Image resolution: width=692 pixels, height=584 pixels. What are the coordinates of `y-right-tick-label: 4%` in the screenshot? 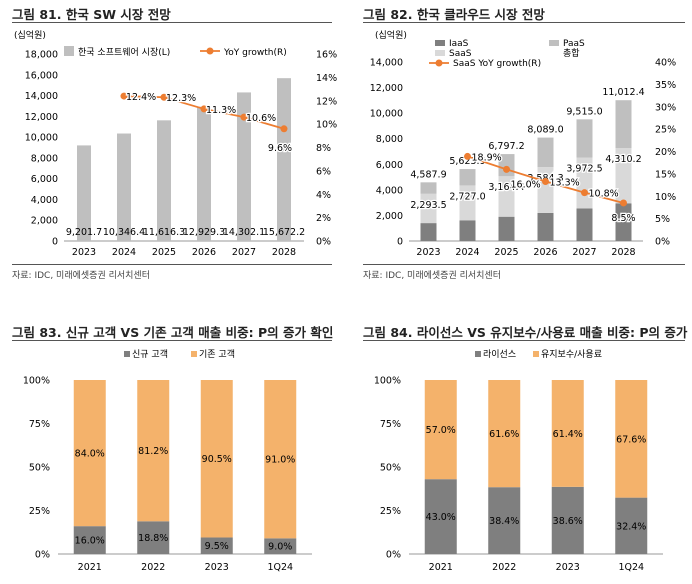 It's located at (323, 195).